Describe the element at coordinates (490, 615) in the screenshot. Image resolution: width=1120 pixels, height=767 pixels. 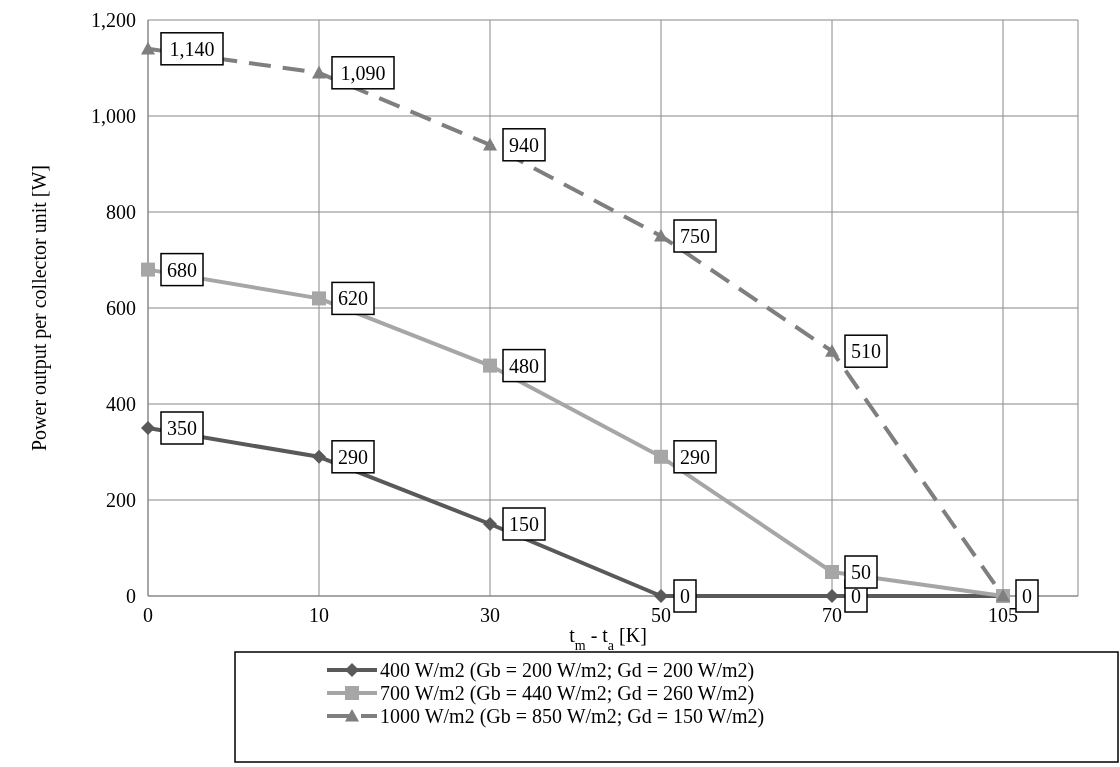
I see `x-tick-label: 30` at that location.